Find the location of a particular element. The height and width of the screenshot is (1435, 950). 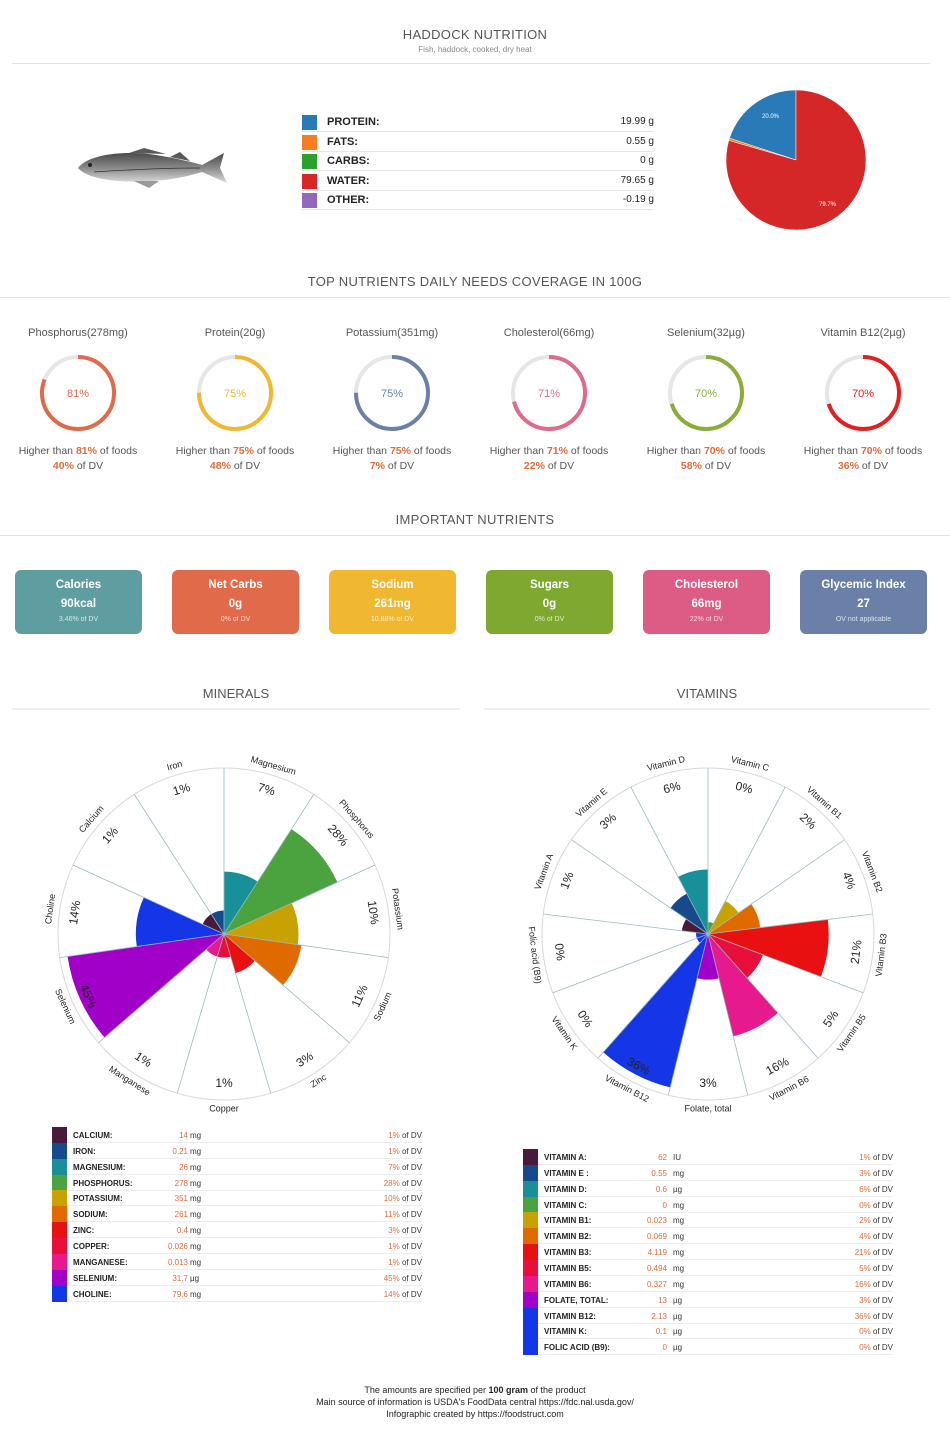

macro-value: 0 g is located at coordinates (647, 160).